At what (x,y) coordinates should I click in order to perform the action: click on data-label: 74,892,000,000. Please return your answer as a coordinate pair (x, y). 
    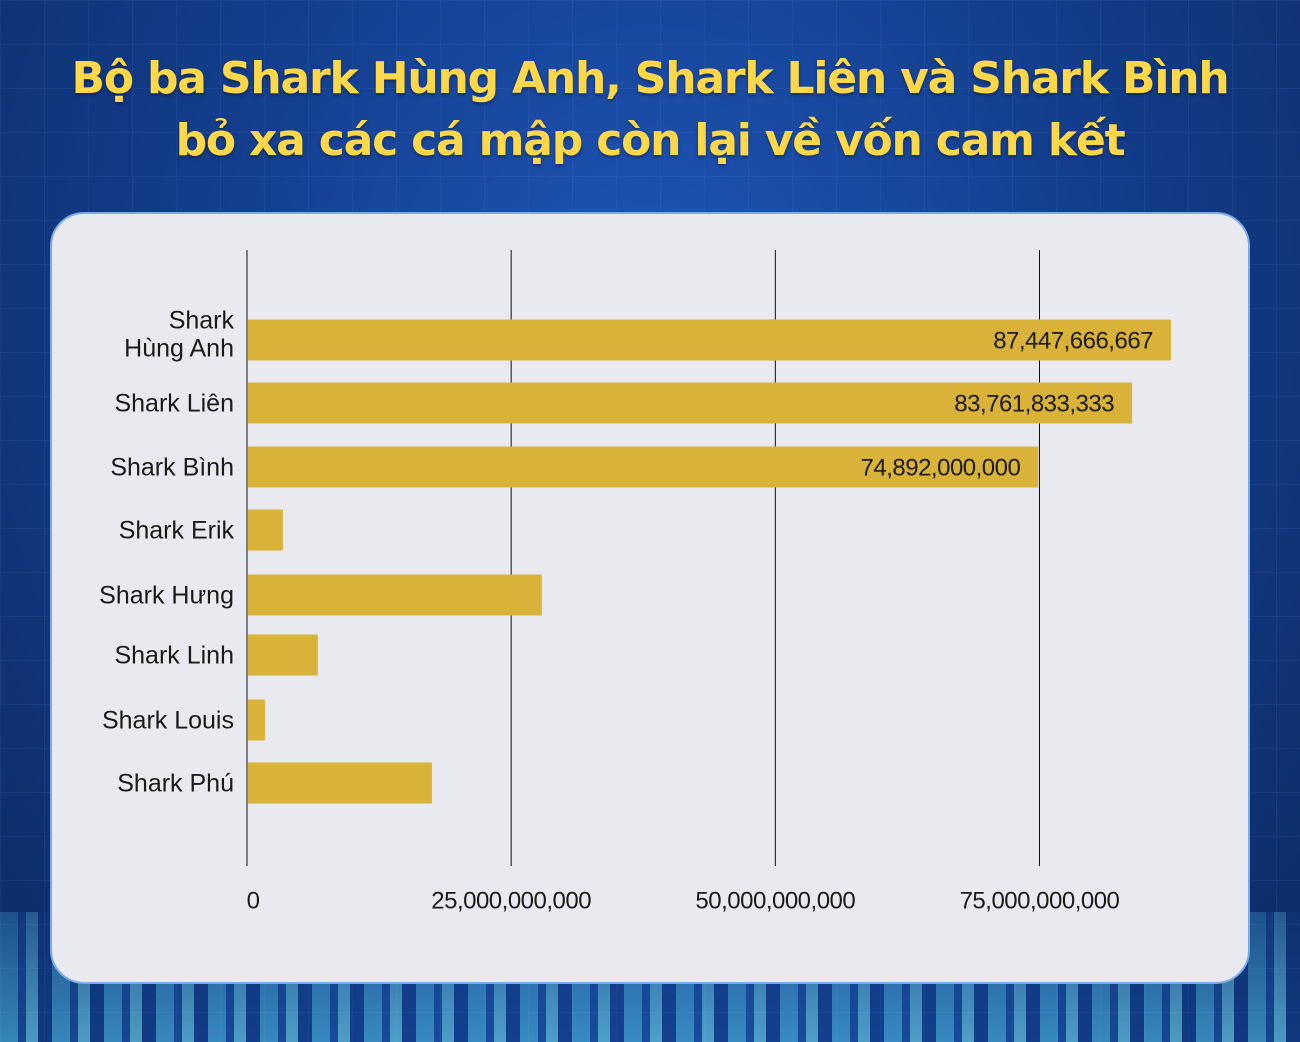
    Looking at the image, I should click on (941, 467).